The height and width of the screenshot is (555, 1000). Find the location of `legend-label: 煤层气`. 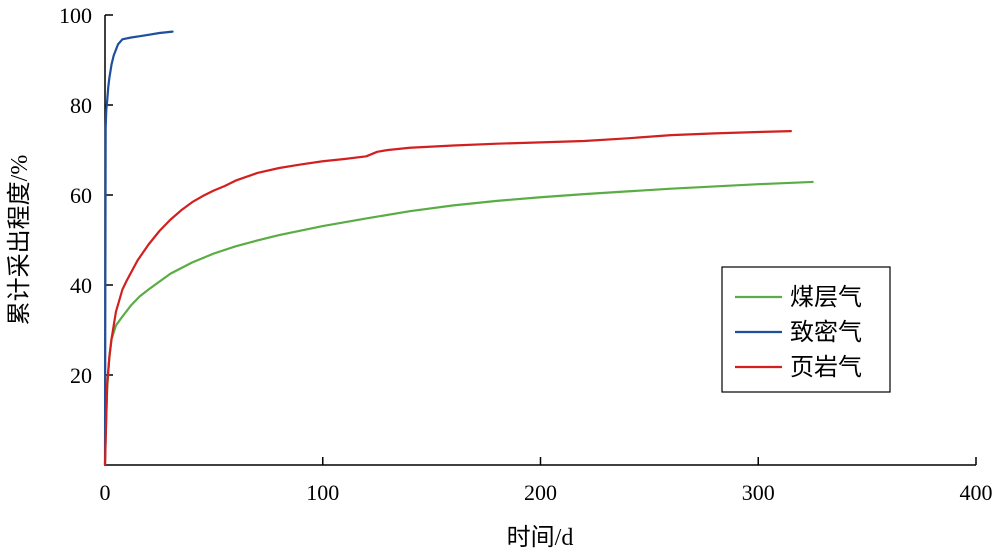

legend-label: 煤层气 is located at coordinates (826, 297).